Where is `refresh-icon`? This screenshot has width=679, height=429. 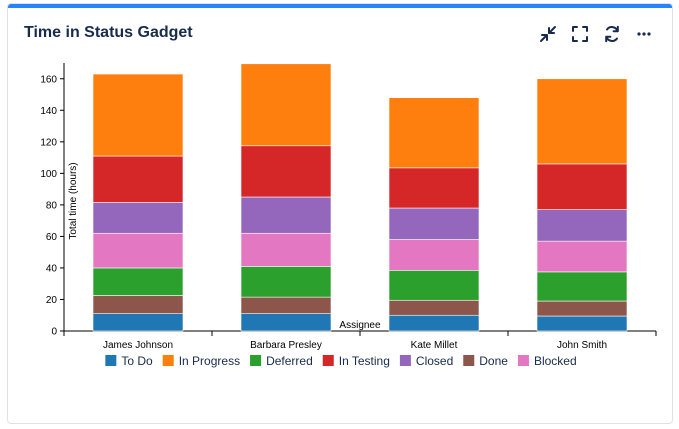 refresh-icon is located at coordinates (612, 34).